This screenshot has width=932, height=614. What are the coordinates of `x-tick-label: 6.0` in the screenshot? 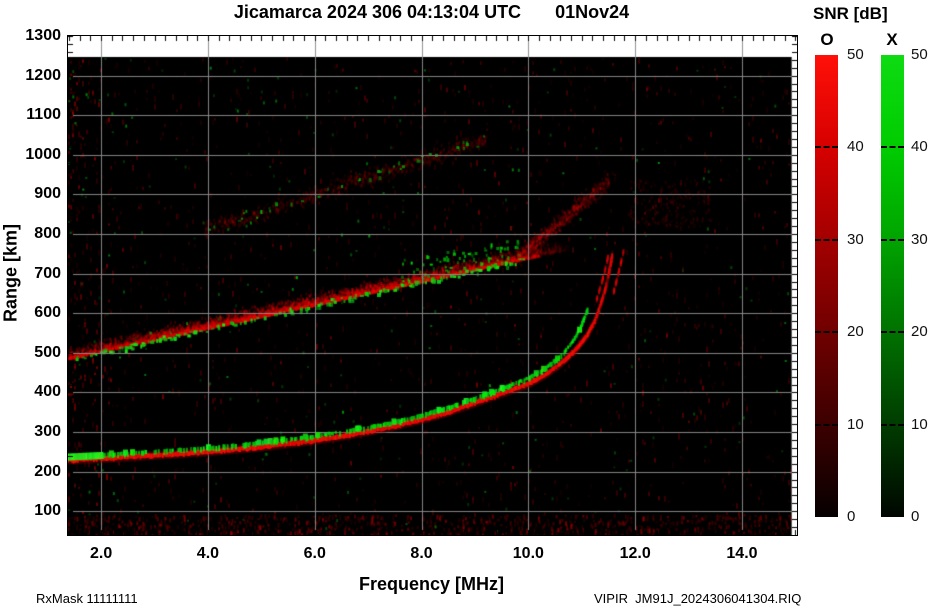 It's located at (314, 553).